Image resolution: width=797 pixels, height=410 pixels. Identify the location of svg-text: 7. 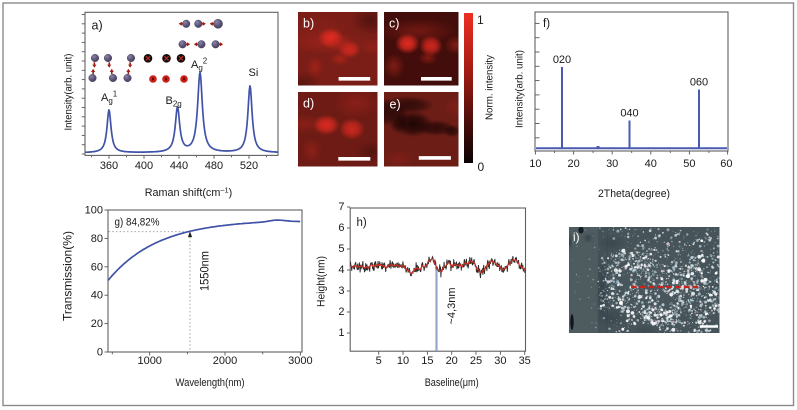
(341, 207).